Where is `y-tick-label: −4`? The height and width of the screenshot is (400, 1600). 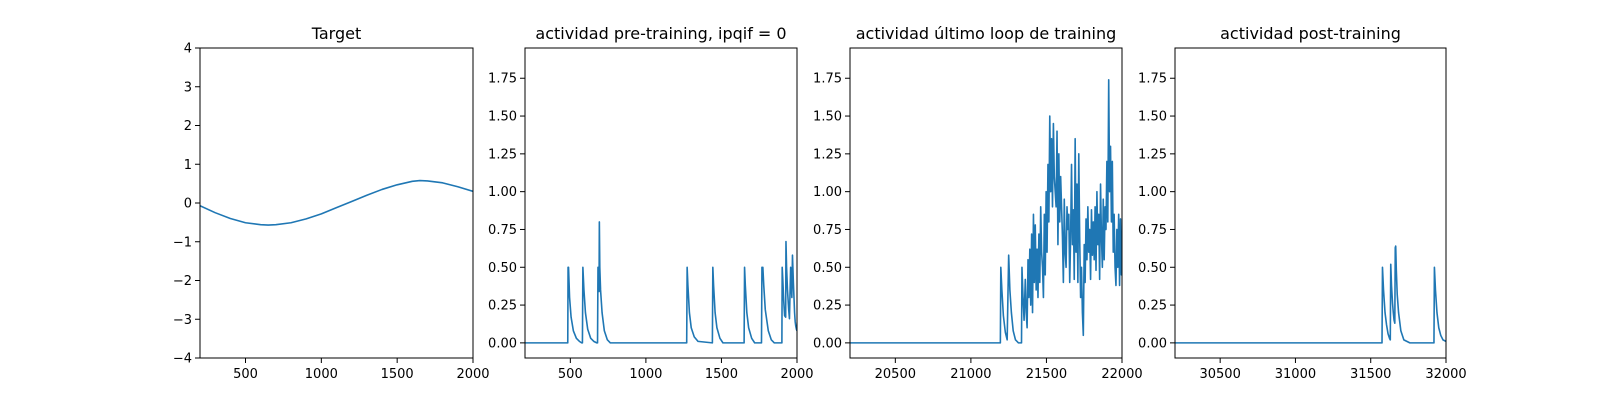
y-tick-label: −4 is located at coordinates (182, 359).